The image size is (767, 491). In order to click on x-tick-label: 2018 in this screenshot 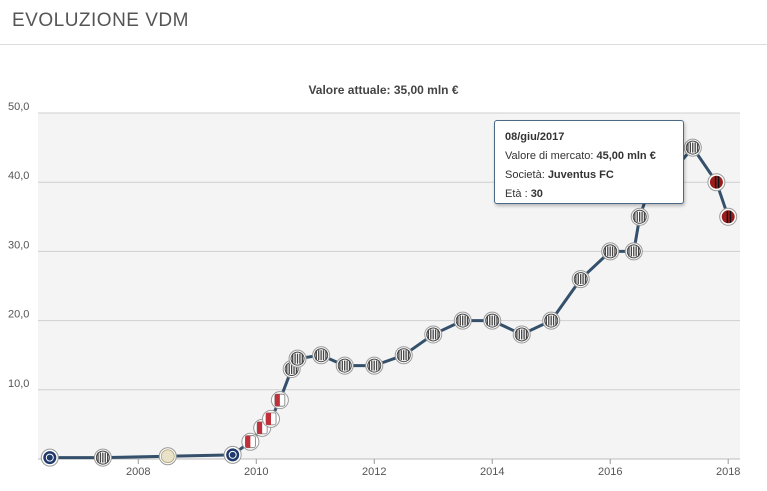, I will do `click(728, 472)`.